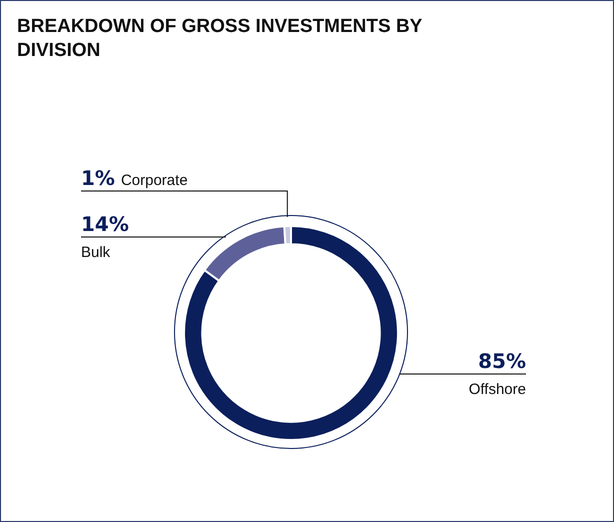 The image size is (614, 522). I want to click on data-label: 1%, so click(98, 178).